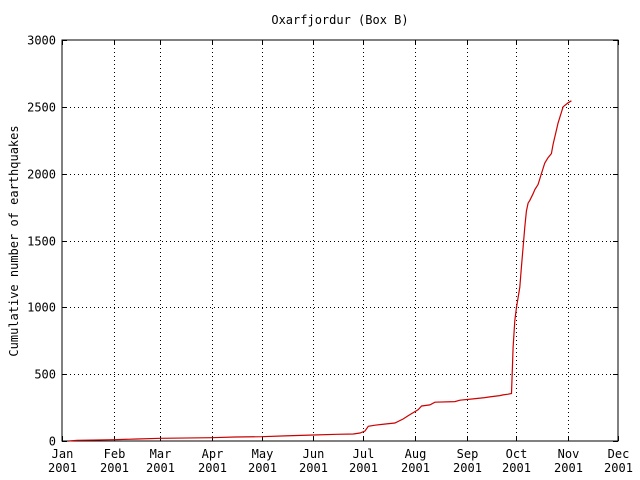 This screenshot has width=640, height=480. What do you see at coordinates (263, 454) in the screenshot?
I see `x-tick-label: May` at bounding box center [263, 454].